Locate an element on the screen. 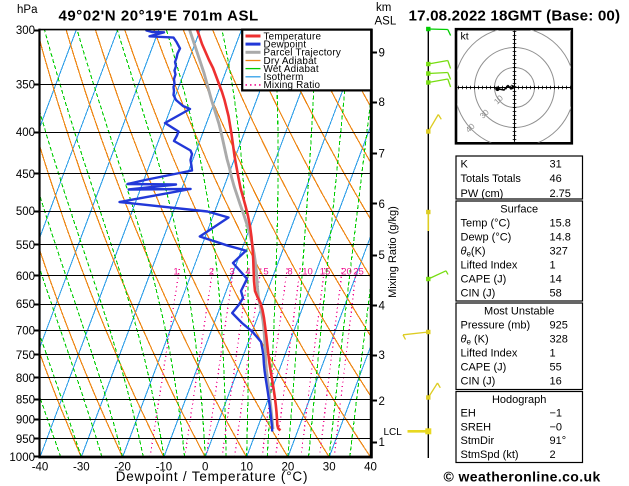 The height and width of the screenshot is (486, 629). svg-text: 31 is located at coordinates (556, 164).